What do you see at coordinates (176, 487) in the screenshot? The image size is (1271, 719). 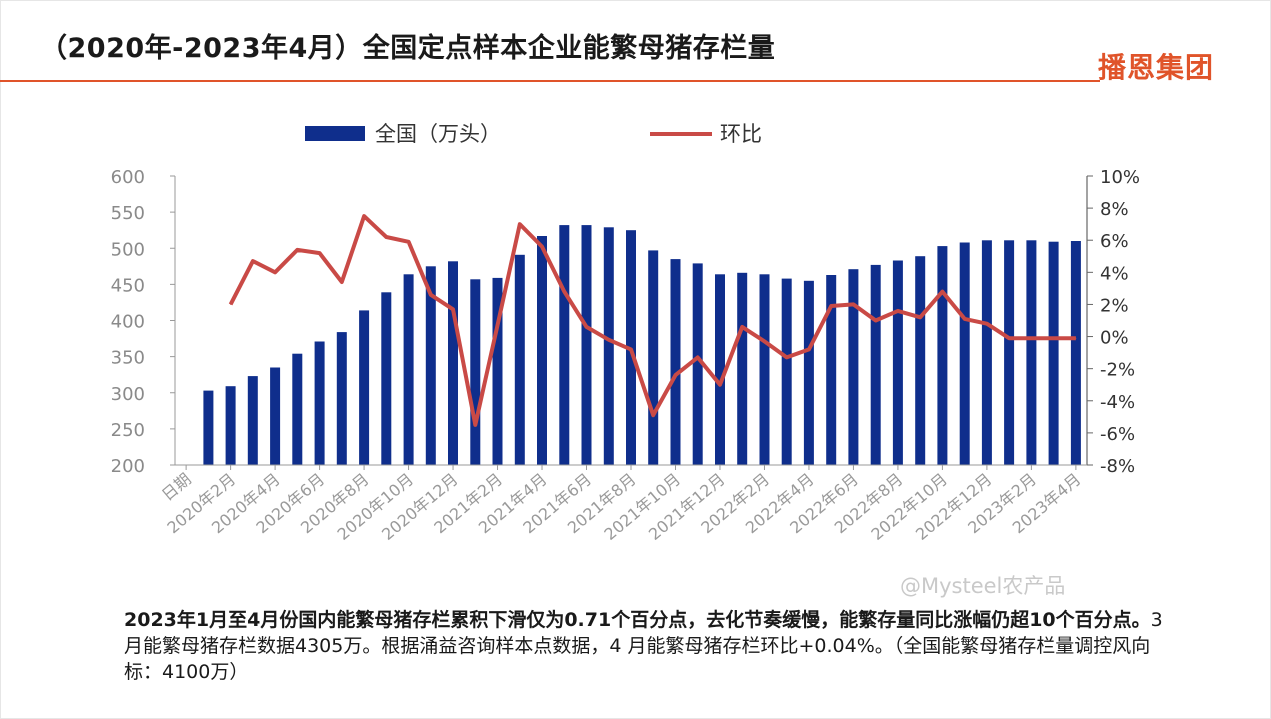 I see `x-tick-label: 日期` at bounding box center [176, 487].